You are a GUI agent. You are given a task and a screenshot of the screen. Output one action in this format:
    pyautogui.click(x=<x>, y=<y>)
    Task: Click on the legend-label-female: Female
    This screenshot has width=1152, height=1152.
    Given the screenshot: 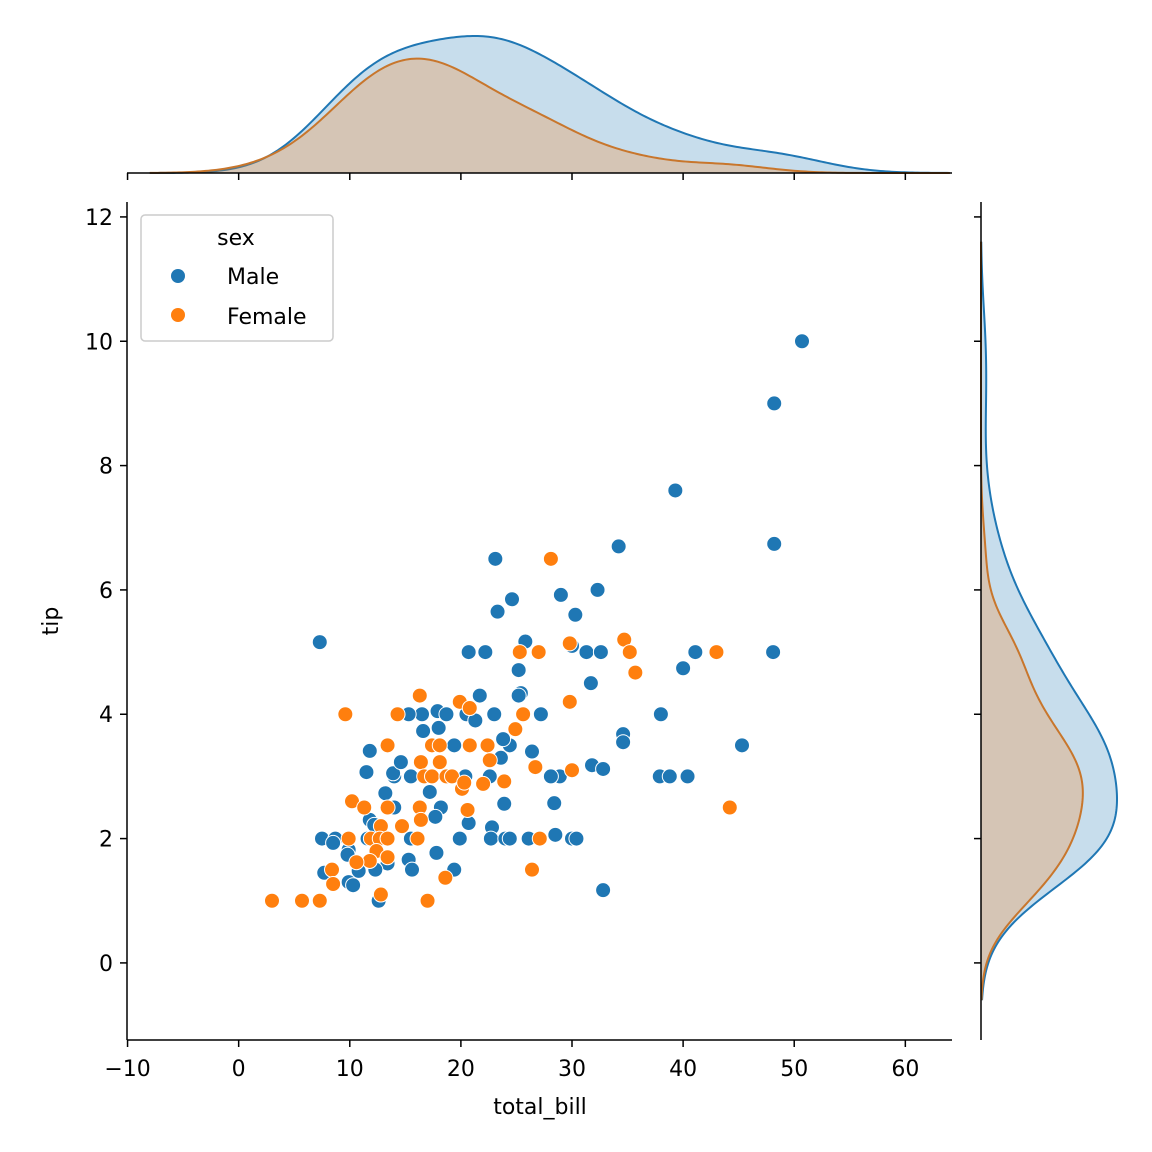 What is the action you would take?
    pyautogui.click(x=267, y=317)
    